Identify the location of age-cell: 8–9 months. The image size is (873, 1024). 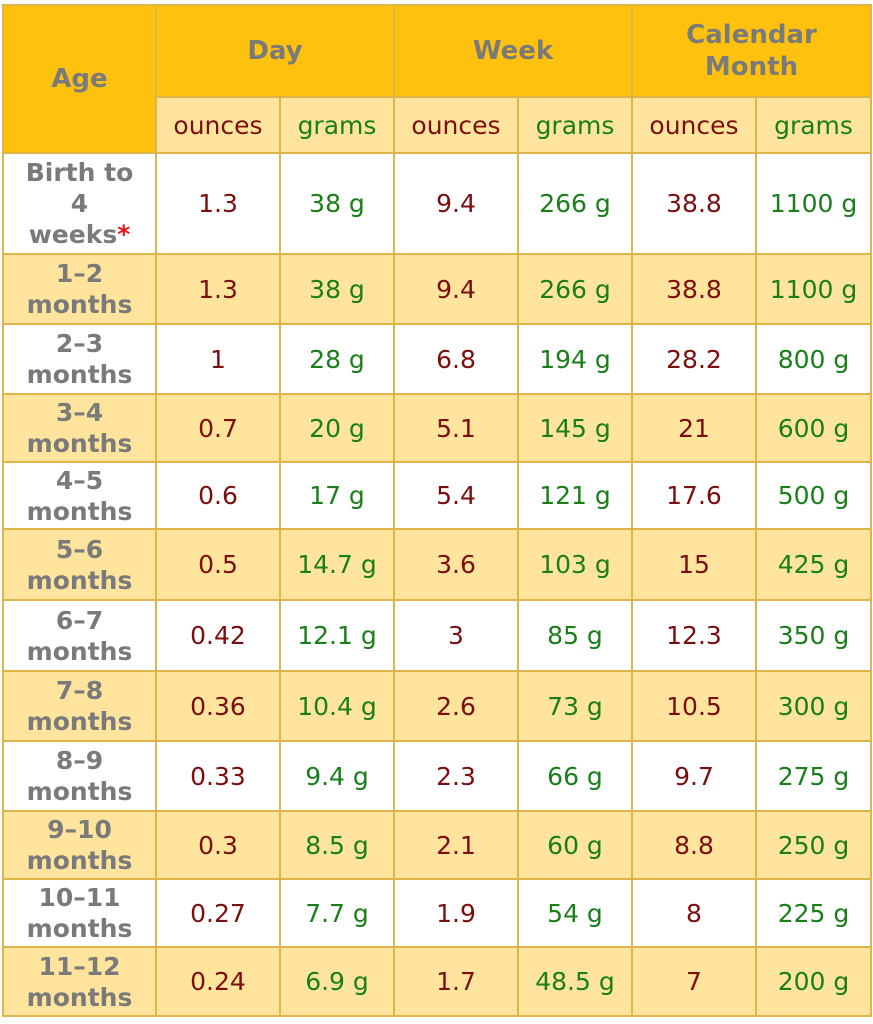
(79, 776).